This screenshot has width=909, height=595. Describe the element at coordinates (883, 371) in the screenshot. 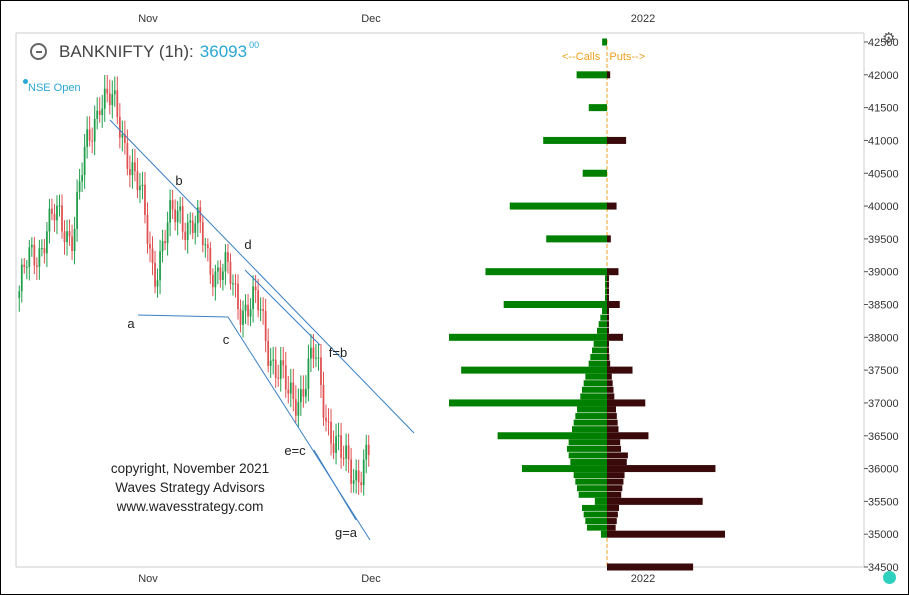

I see `y-tick-label: 37500` at that location.